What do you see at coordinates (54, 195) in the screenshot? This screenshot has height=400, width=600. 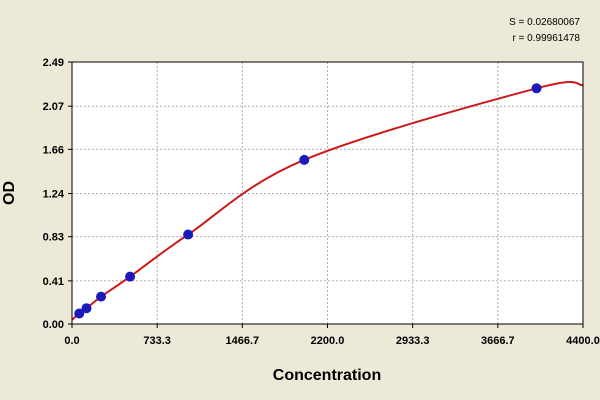 I see `y-tick-label: 1.24` at bounding box center [54, 195].